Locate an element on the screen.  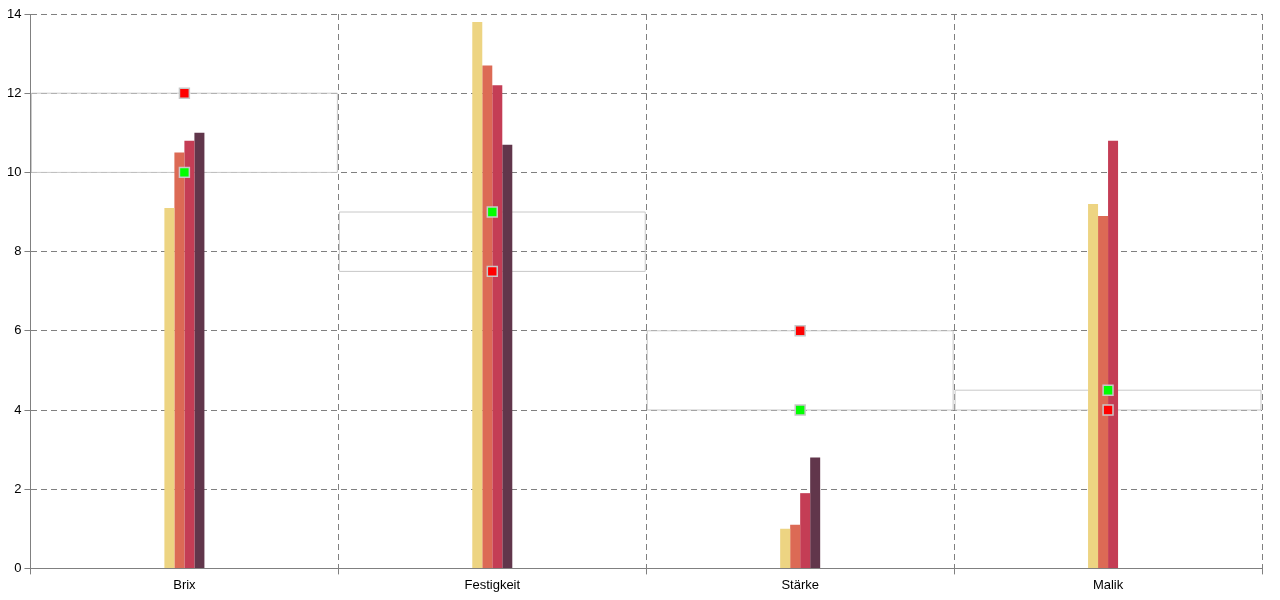
x-tick-label: Stärke is located at coordinates (800, 584).